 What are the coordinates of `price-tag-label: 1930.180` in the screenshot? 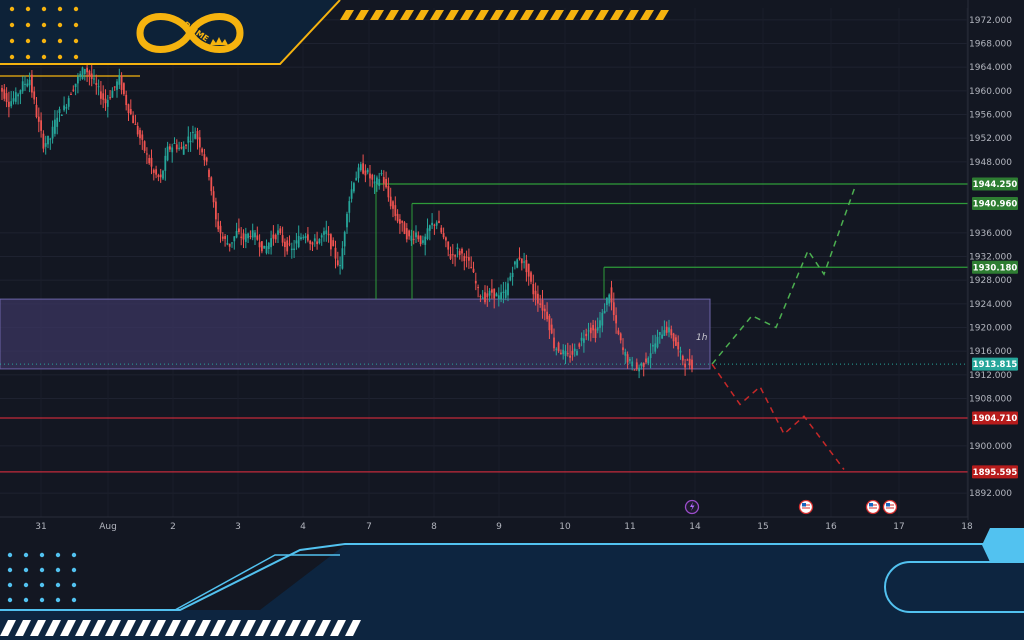 It's located at (995, 268).